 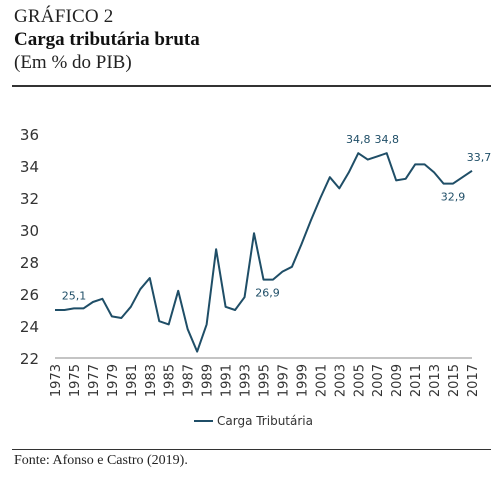 What do you see at coordinates (29, 263) in the screenshot?
I see `y-tick-label: 28` at bounding box center [29, 263].